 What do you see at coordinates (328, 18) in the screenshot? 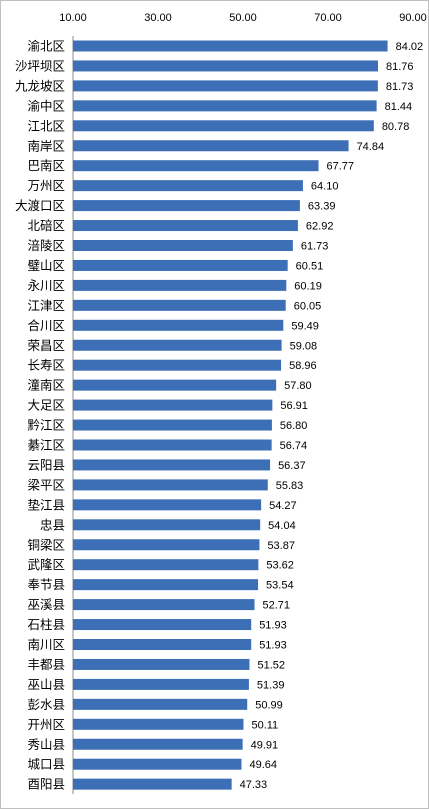
I see `x-tick-label: 70.00` at bounding box center [328, 18].